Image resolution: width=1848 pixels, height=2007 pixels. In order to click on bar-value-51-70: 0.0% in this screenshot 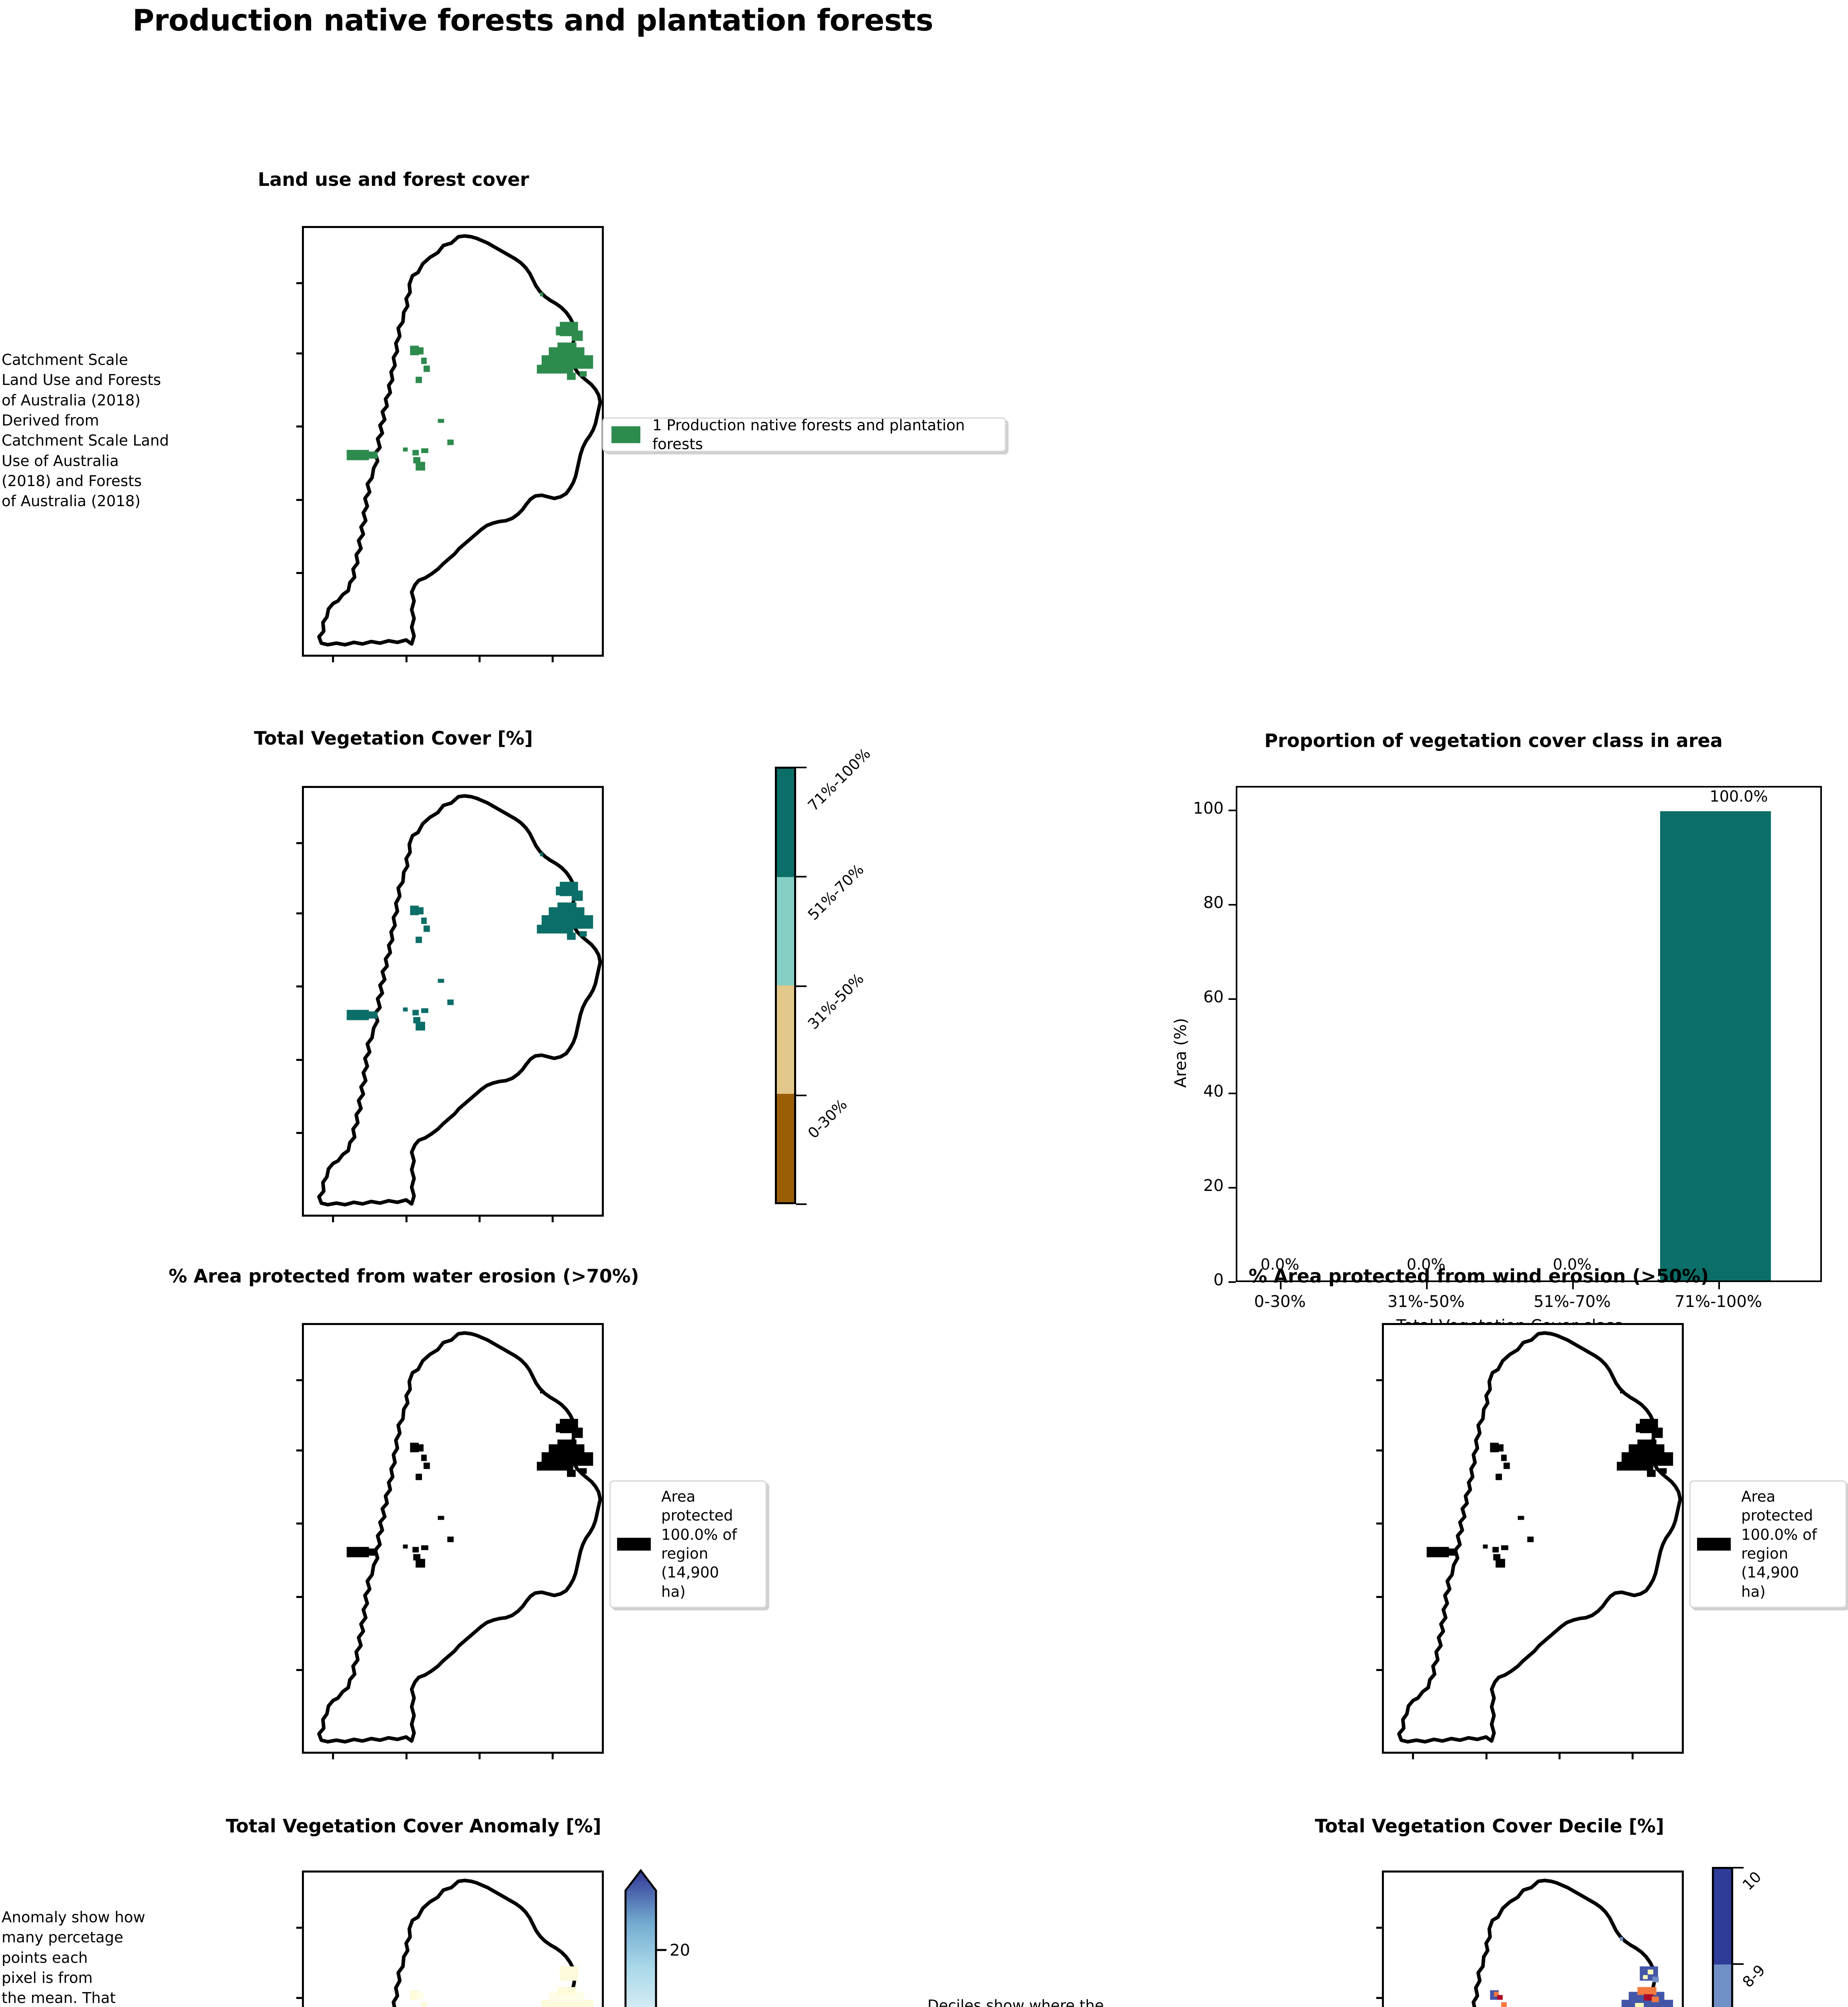, I will do `click(1572, 1264)`.